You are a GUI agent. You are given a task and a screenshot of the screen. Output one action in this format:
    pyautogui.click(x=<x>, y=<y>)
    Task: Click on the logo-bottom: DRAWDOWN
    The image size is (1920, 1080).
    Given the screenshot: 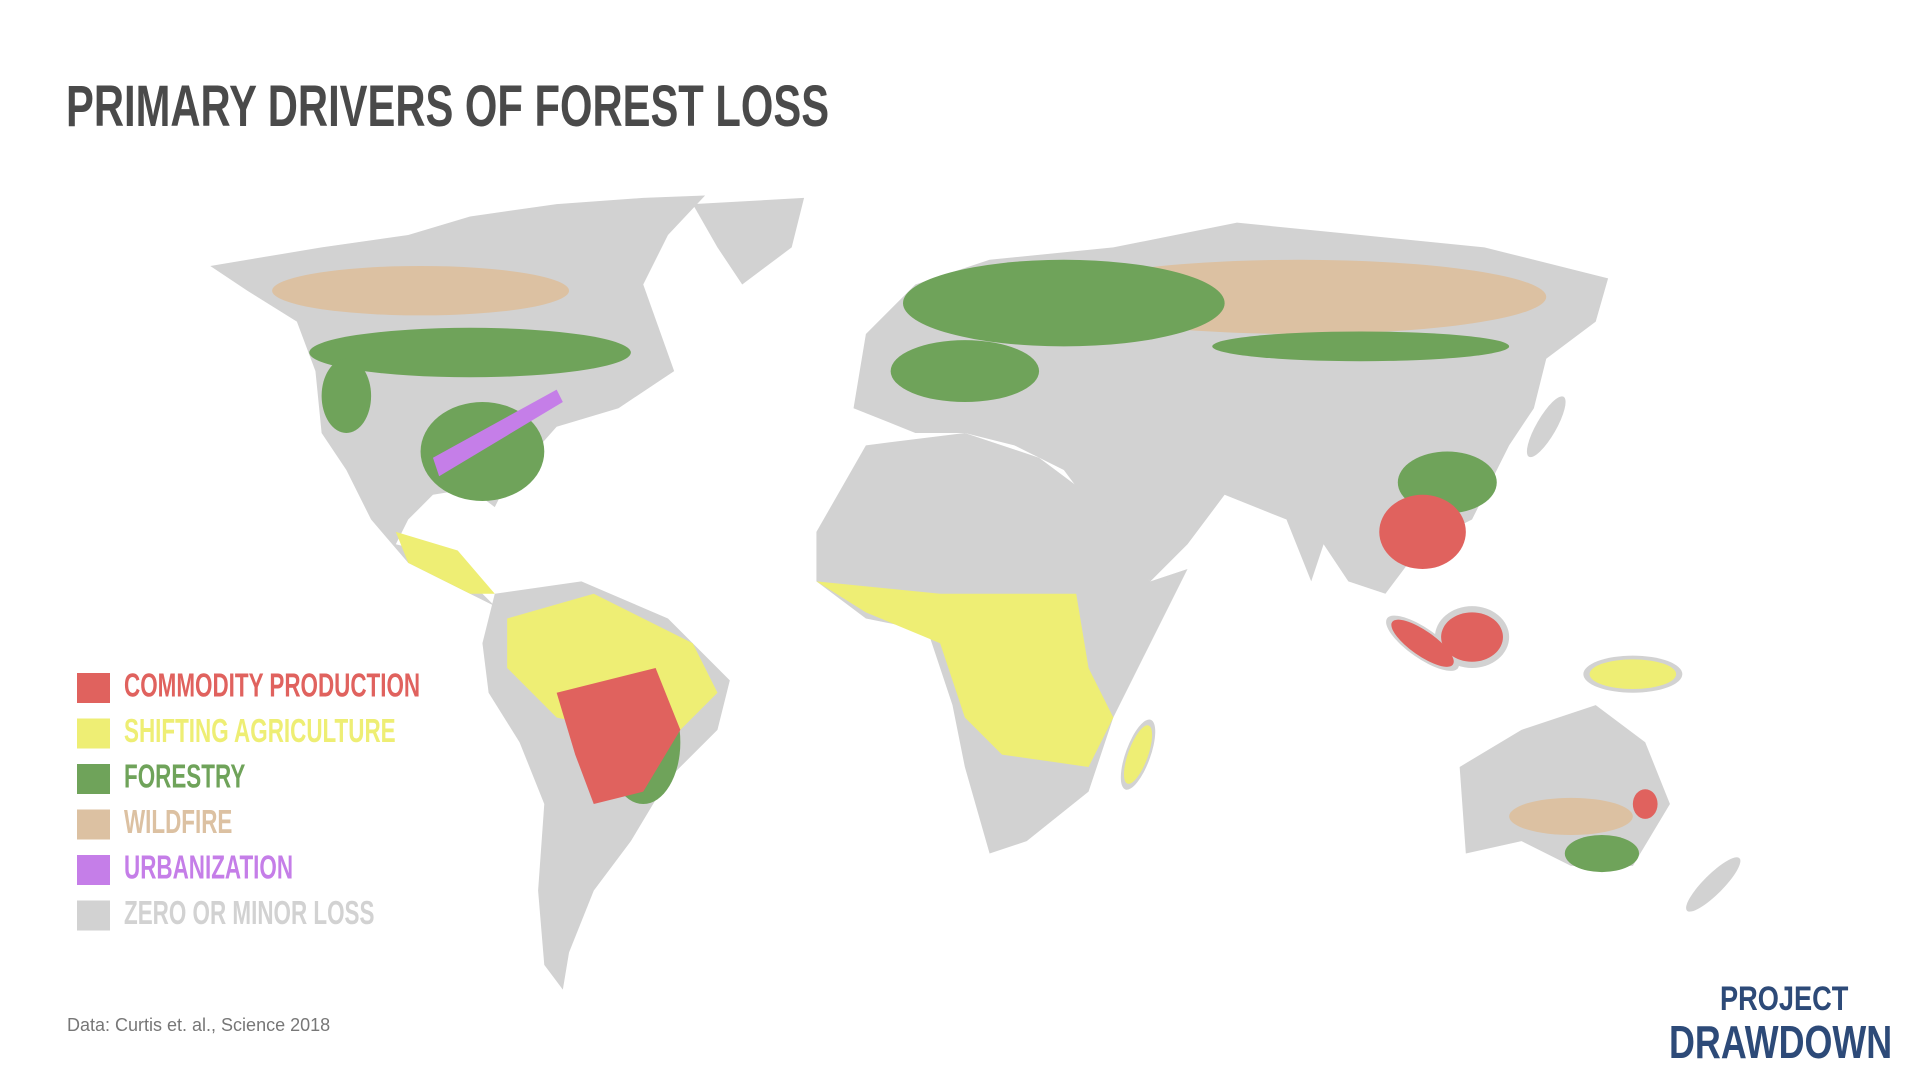 What is the action you would take?
    pyautogui.click(x=1780, y=1042)
    